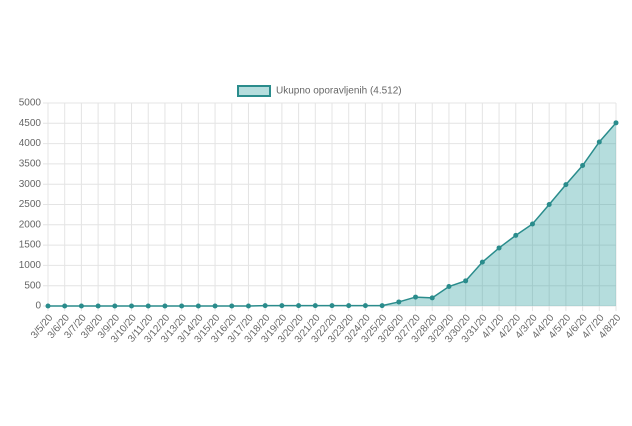  Describe the element at coordinates (38, 306) in the screenshot. I see `y-tick-label: 0` at that location.